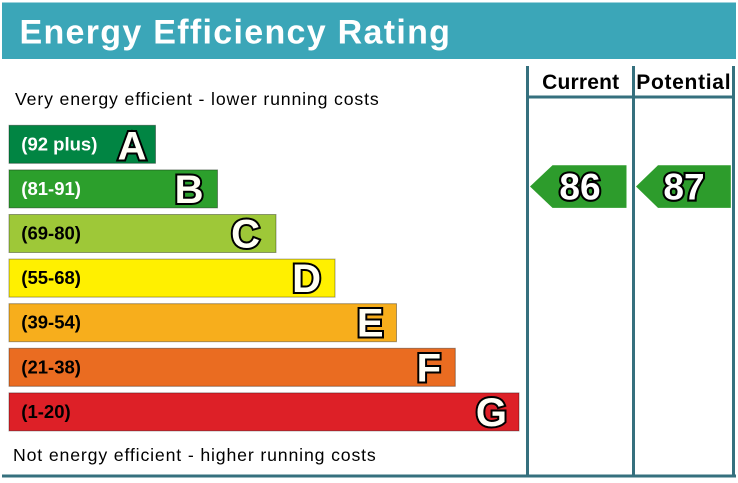 This screenshot has height=483, width=738. Describe the element at coordinates (370, 324) in the screenshot. I see `svg-text: E` at that location.